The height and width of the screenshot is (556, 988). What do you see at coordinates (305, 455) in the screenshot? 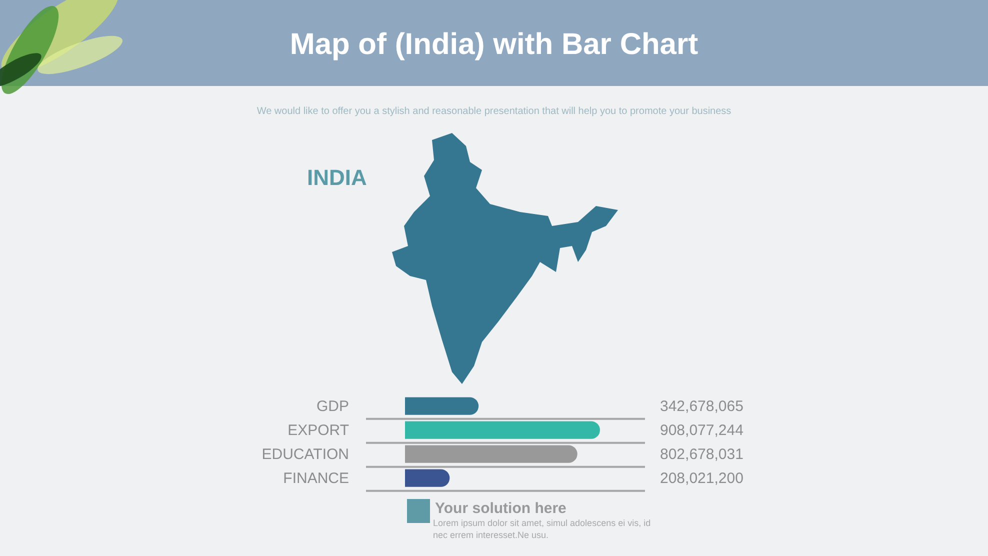
I see `y-tick-label: EDUCATION` at bounding box center [305, 455].